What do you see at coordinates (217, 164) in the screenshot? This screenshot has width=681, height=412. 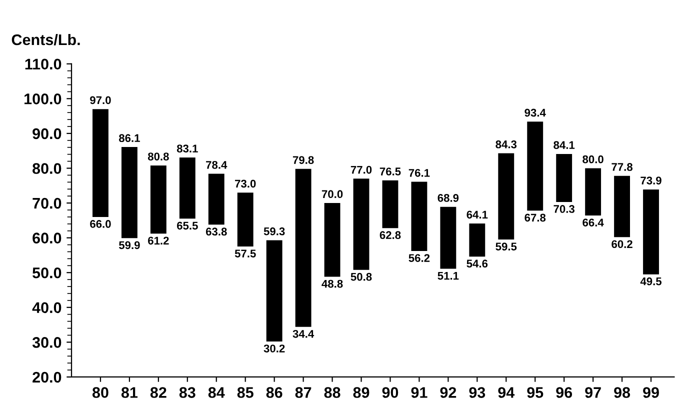 I see `annotation: 78.4` at bounding box center [217, 164].